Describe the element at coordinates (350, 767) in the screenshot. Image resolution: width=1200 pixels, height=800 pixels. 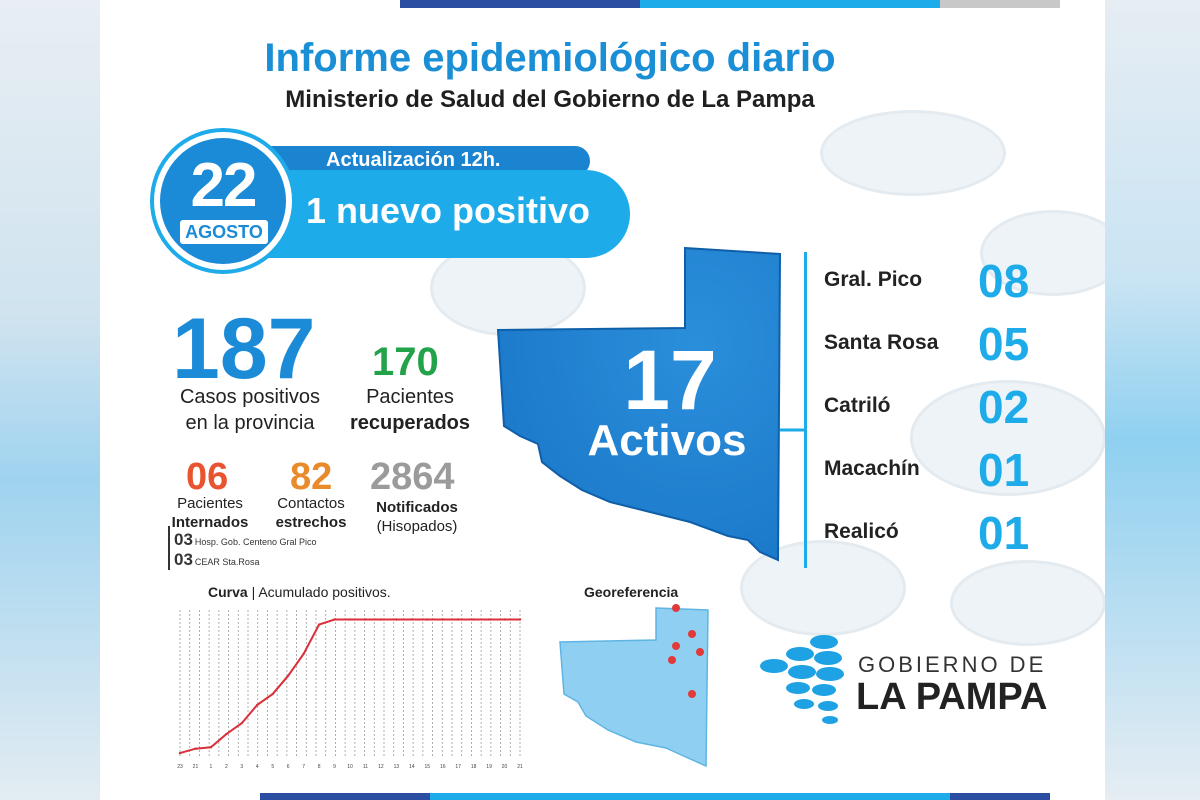
I see `x-tick-label: 10` at that location.